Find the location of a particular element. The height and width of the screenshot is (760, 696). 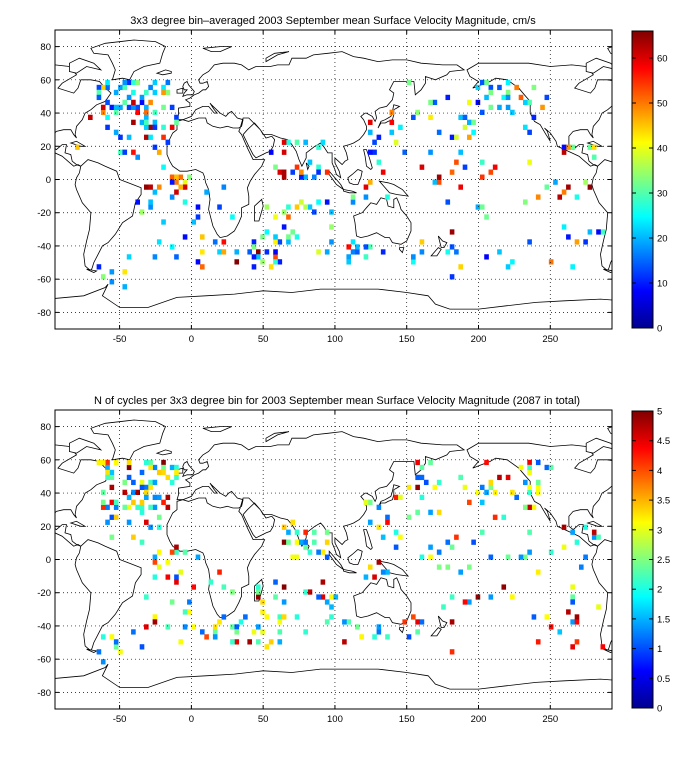

bin-arabian-sea is located at coordinates (280, 172).